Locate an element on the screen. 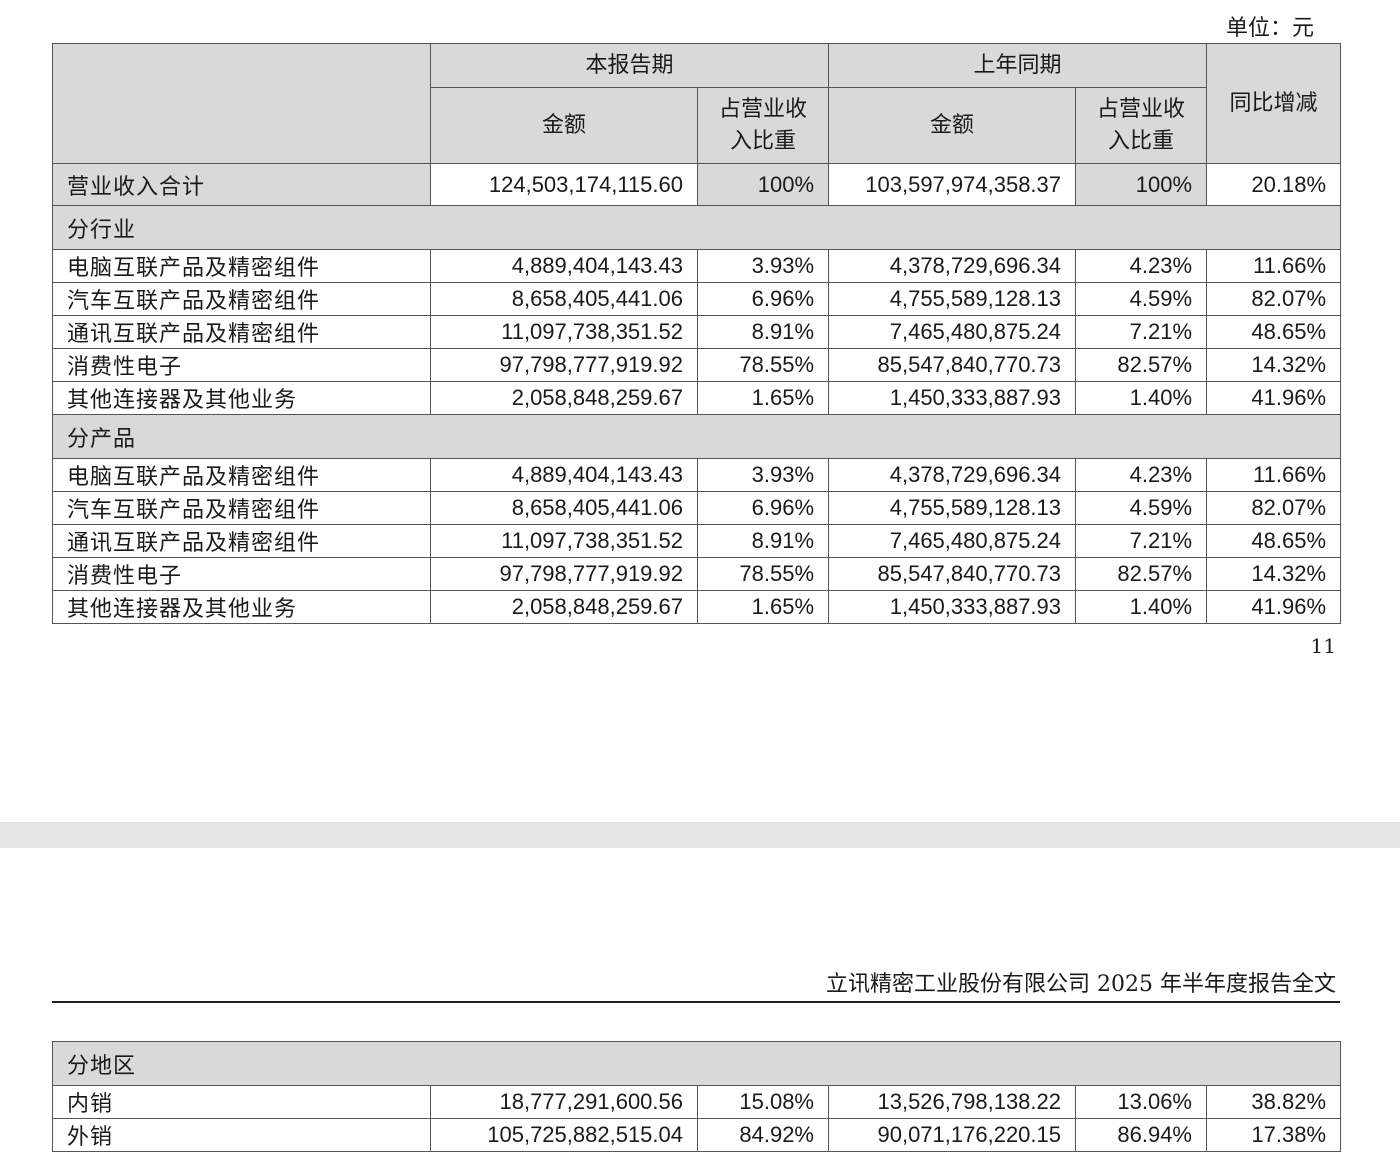 The image size is (1400, 1164). cur-share: 6.96% is located at coordinates (763, 299).